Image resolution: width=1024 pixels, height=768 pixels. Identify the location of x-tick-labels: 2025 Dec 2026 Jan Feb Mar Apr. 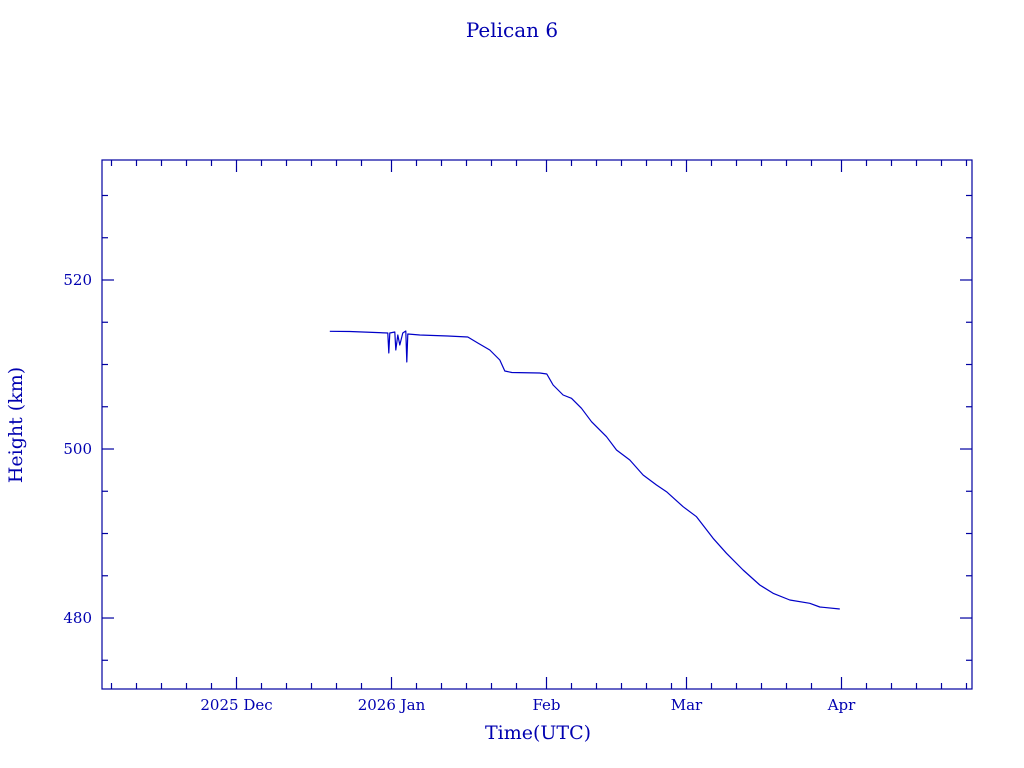
(528, 705).